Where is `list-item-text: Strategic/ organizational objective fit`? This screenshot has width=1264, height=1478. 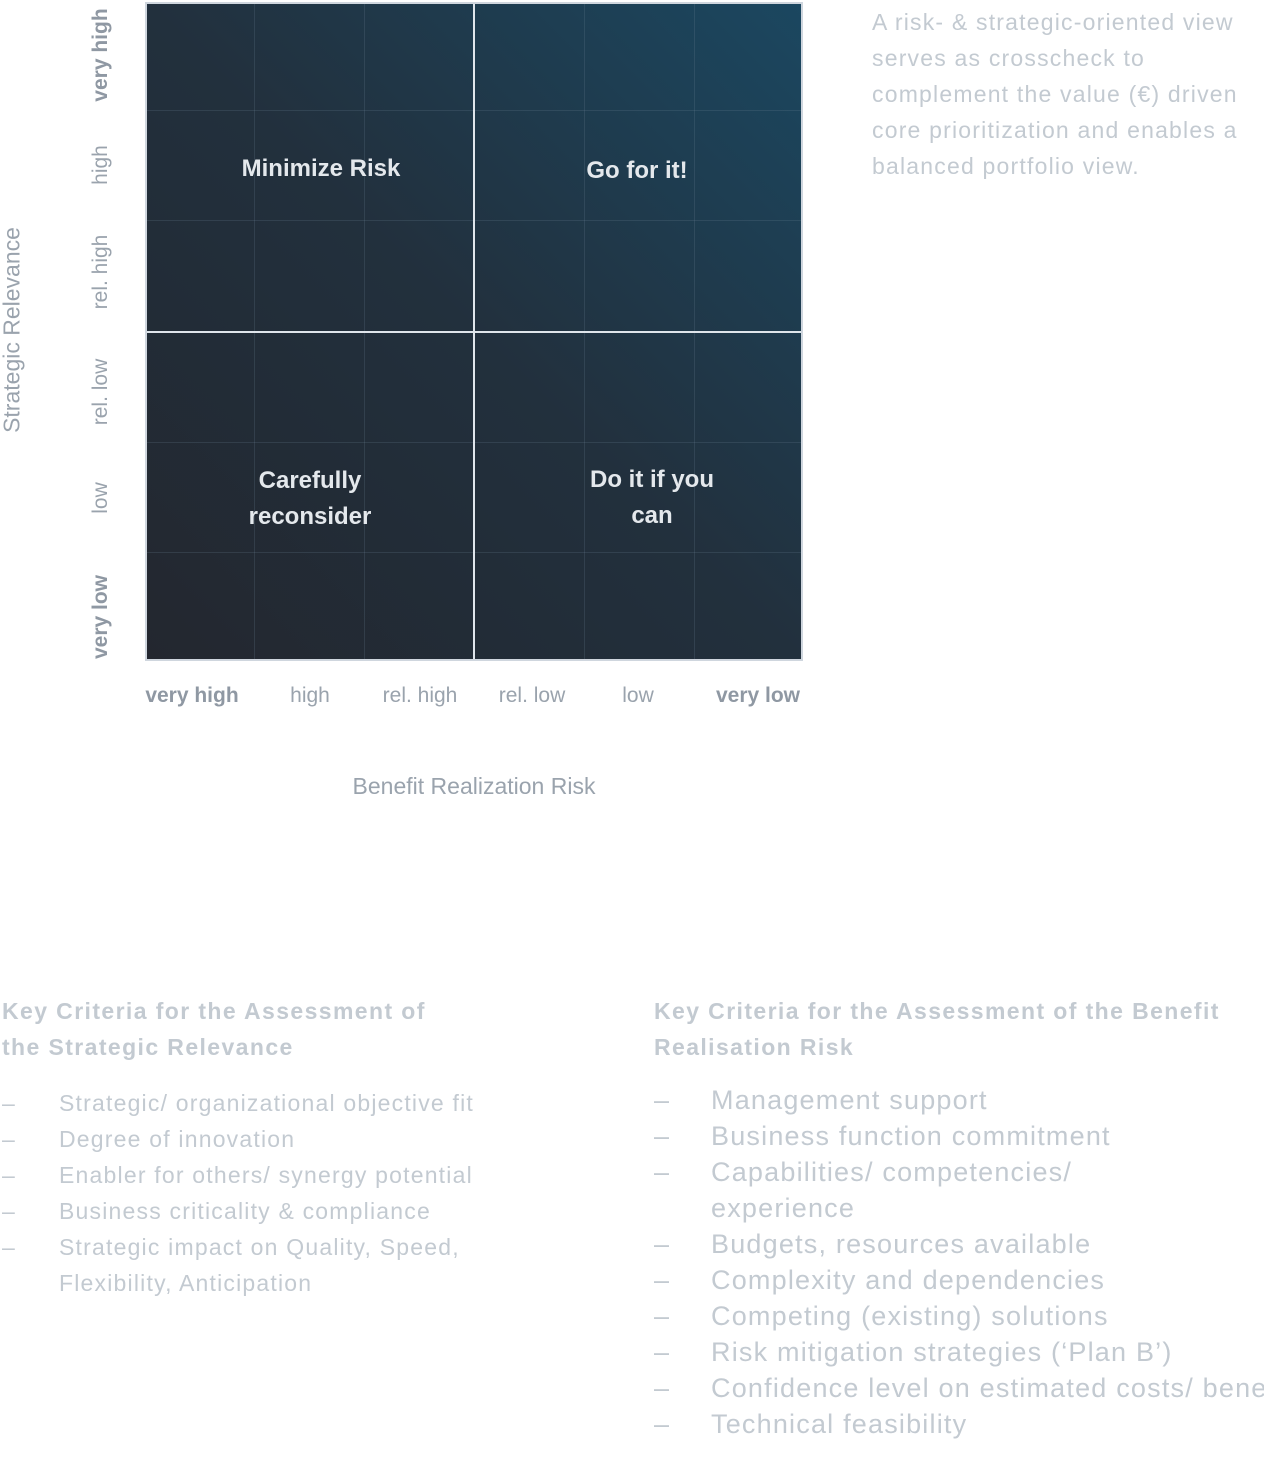
list-item-text: Strategic/ organizational objective fit is located at coordinates (267, 1103).